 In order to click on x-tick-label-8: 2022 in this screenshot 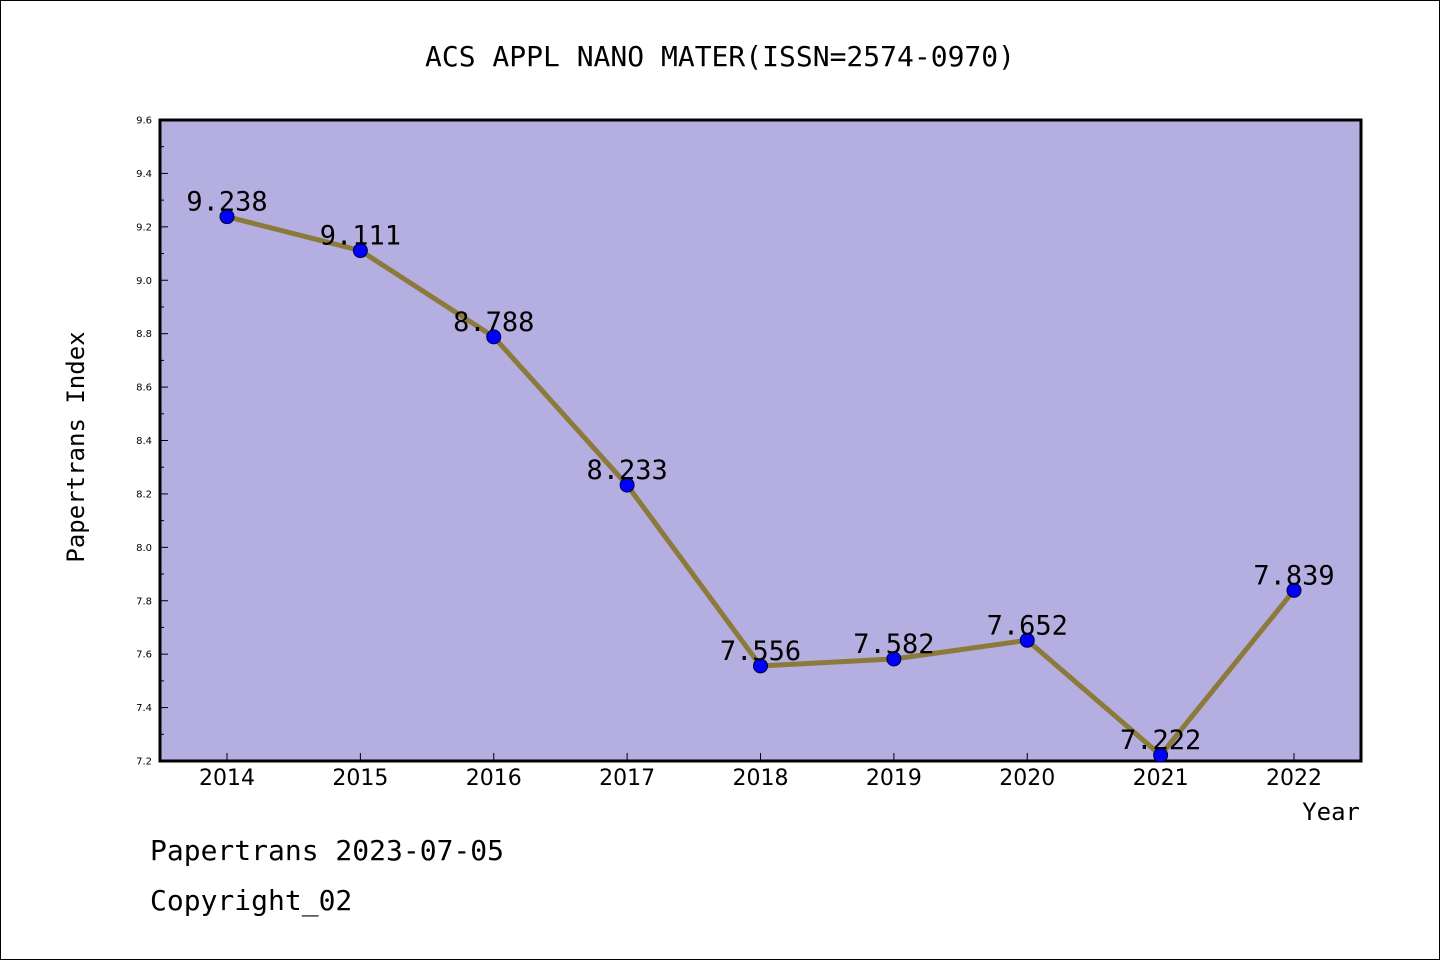, I will do `click(1294, 778)`.